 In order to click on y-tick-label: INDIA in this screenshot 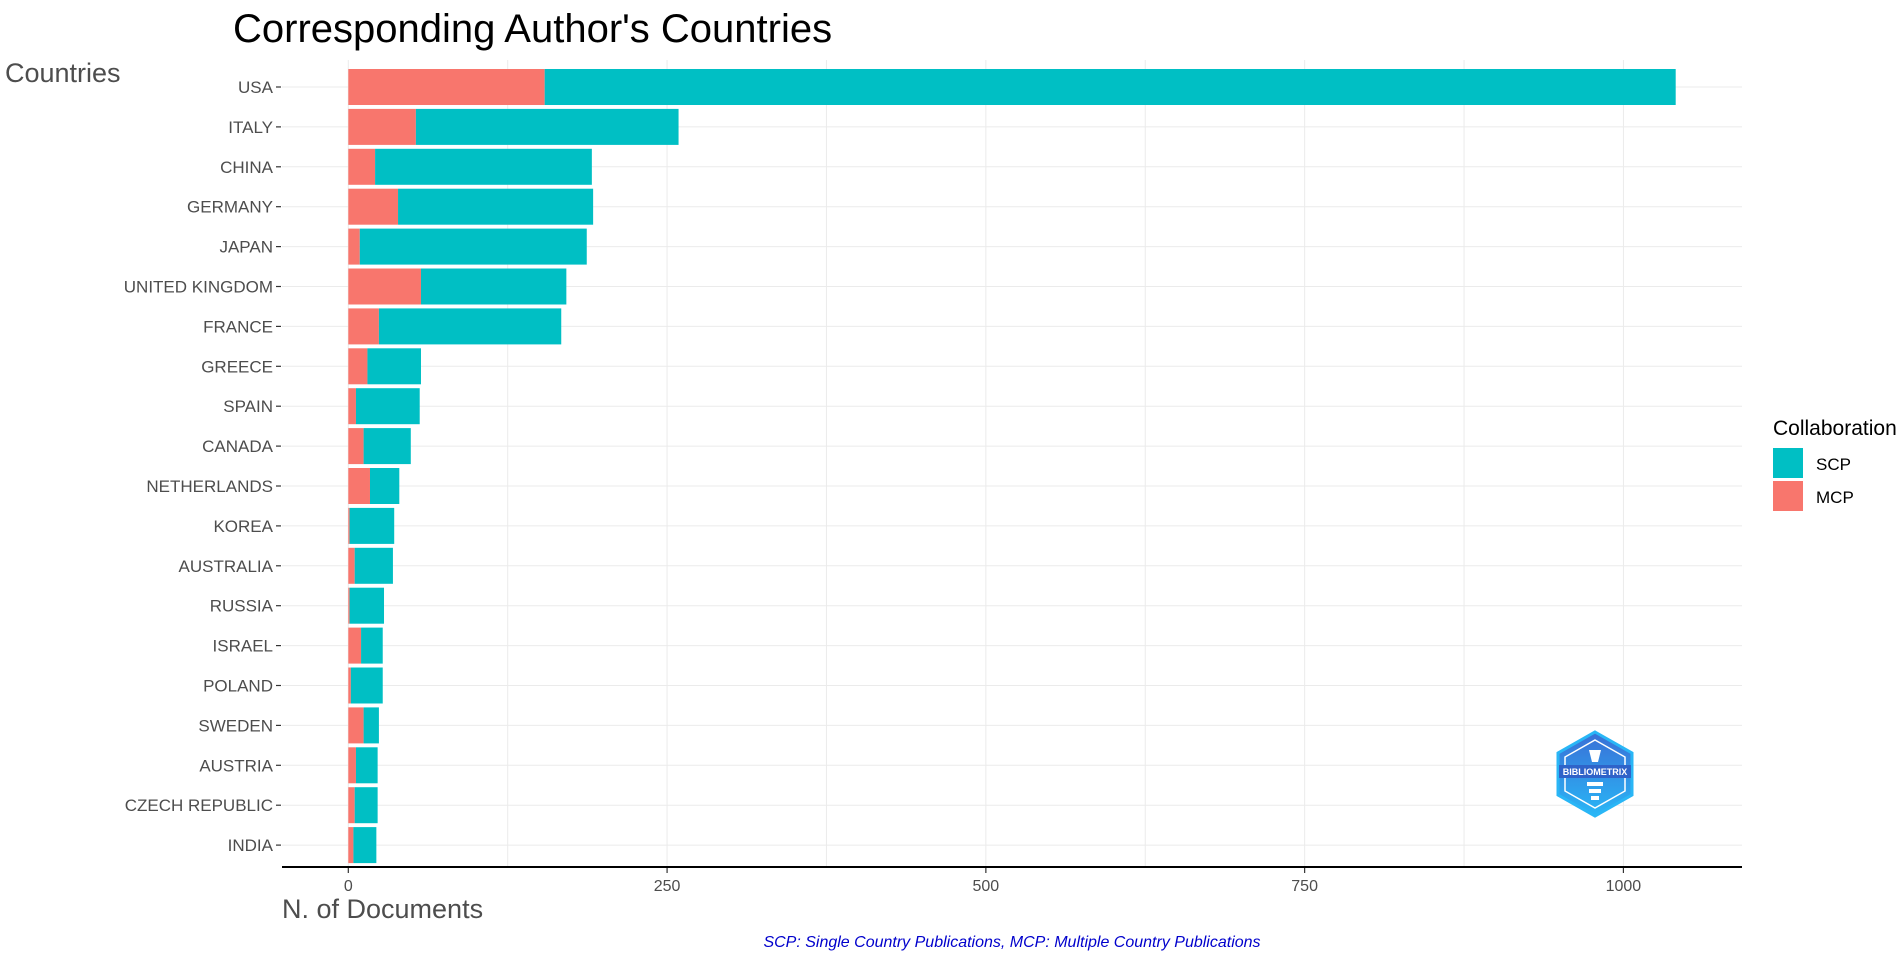, I will do `click(251, 845)`.